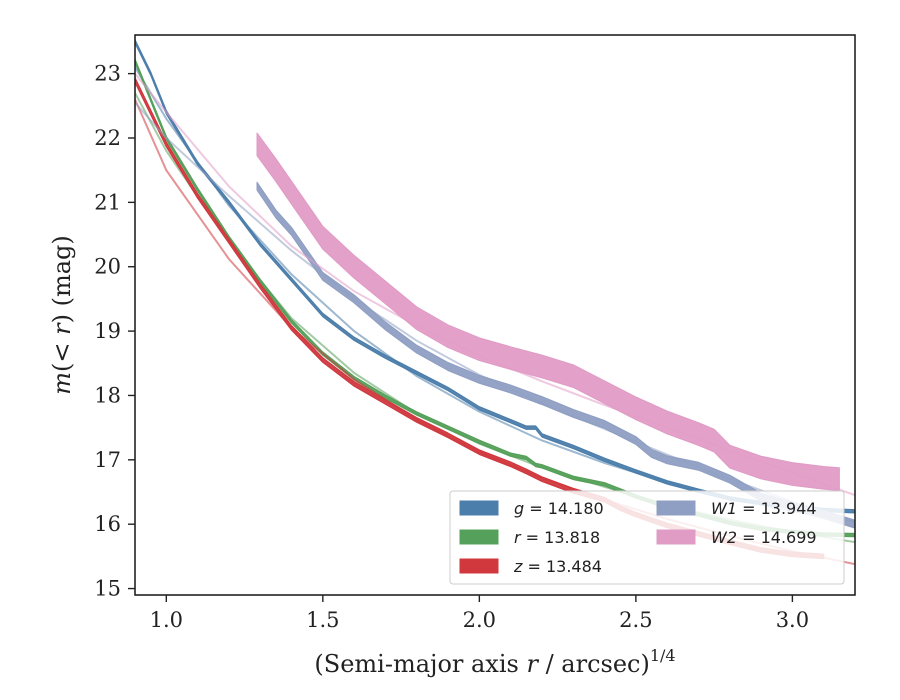 The image size is (900, 700). Describe the element at coordinates (792, 620) in the screenshot. I see `x-tick-label: 3.0` at that location.